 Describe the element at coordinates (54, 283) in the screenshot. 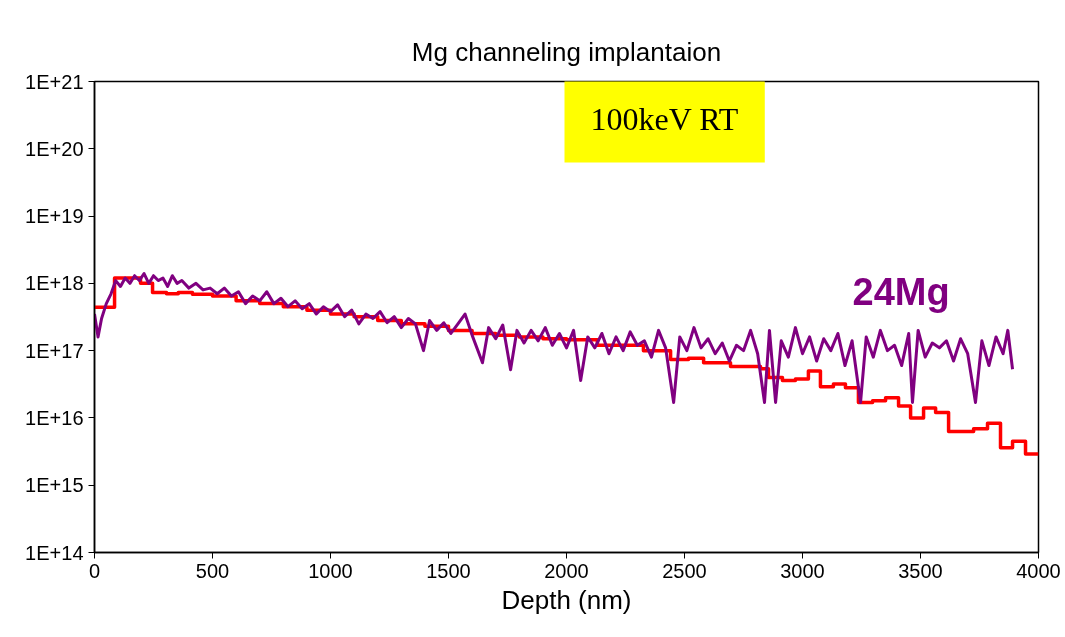

I see `y-tick-label: 1E+18` at that location.